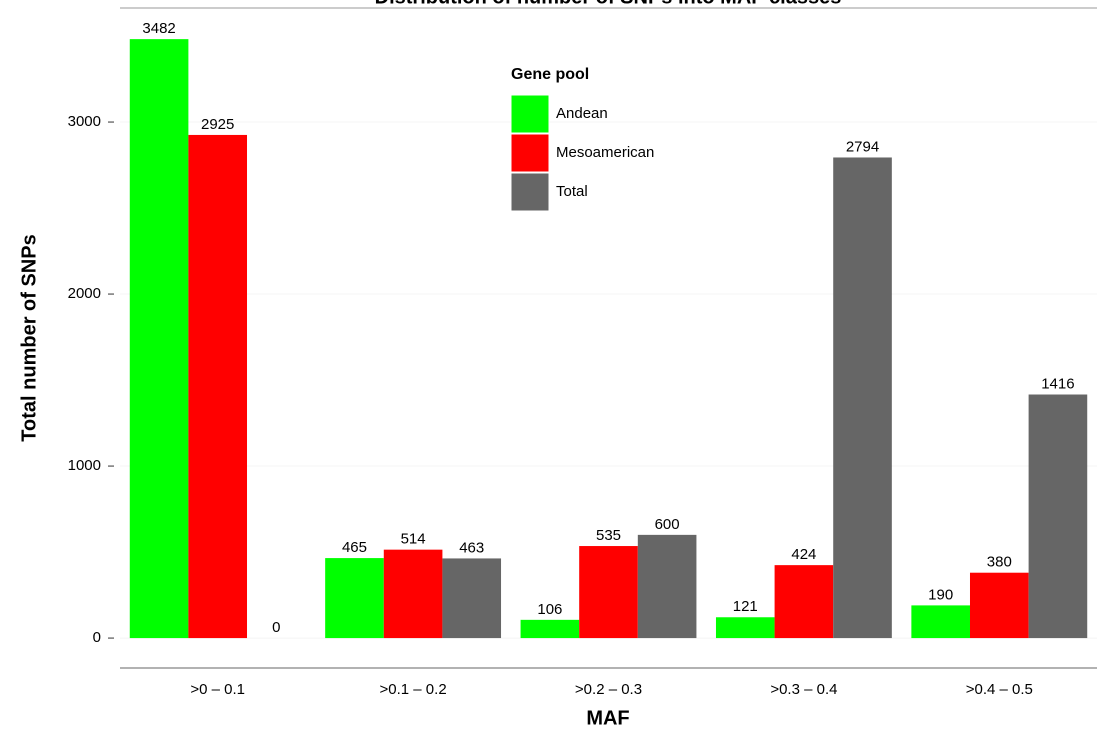 The image size is (1099, 732). What do you see at coordinates (84, 121) in the screenshot?
I see `y-tick-label: 3000` at bounding box center [84, 121].